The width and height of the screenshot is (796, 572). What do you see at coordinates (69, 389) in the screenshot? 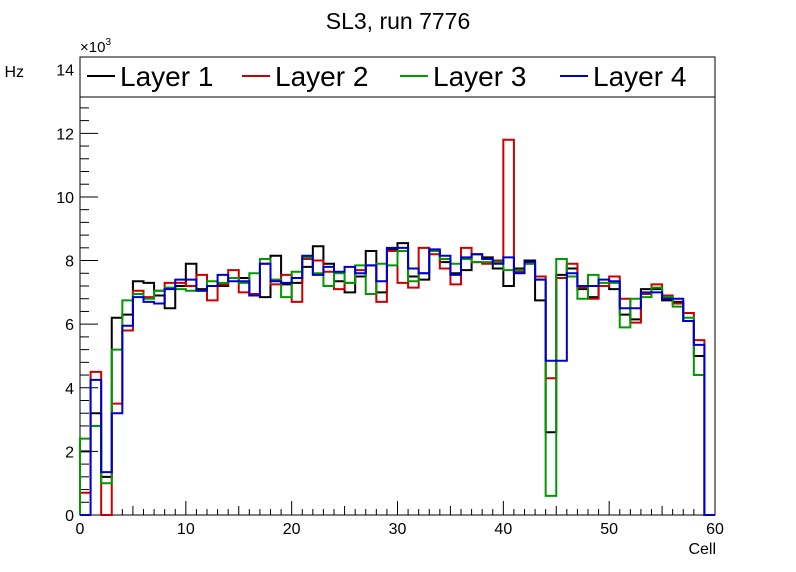
I see `y-tick-label: 4` at bounding box center [69, 389].